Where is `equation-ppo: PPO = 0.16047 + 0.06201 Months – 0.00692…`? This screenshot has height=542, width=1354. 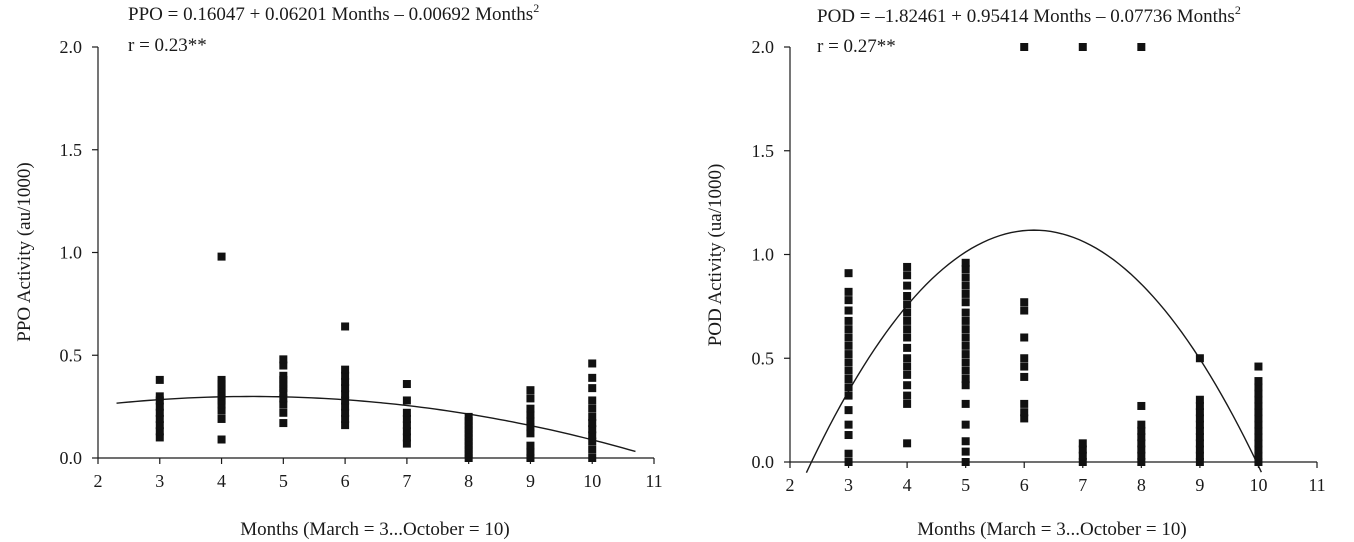
equation-ppo: PPO = 0.16047 + 0.06201 Months – 0.00692… is located at coordinates (333, 13).